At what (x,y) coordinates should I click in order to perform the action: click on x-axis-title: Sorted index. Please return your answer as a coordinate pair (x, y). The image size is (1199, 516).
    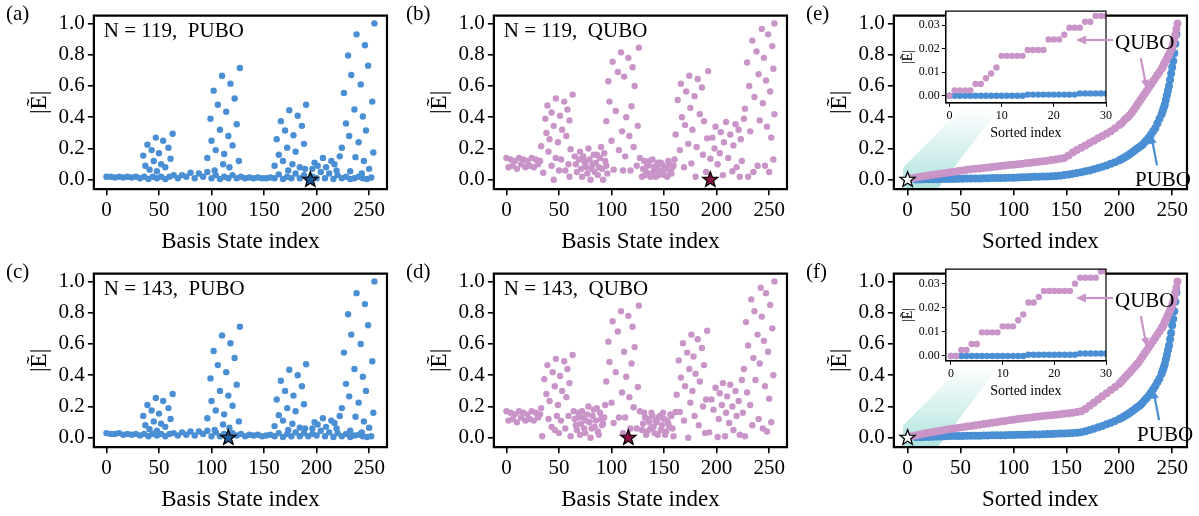
    Looking at the image, I should click on (1040, 241).